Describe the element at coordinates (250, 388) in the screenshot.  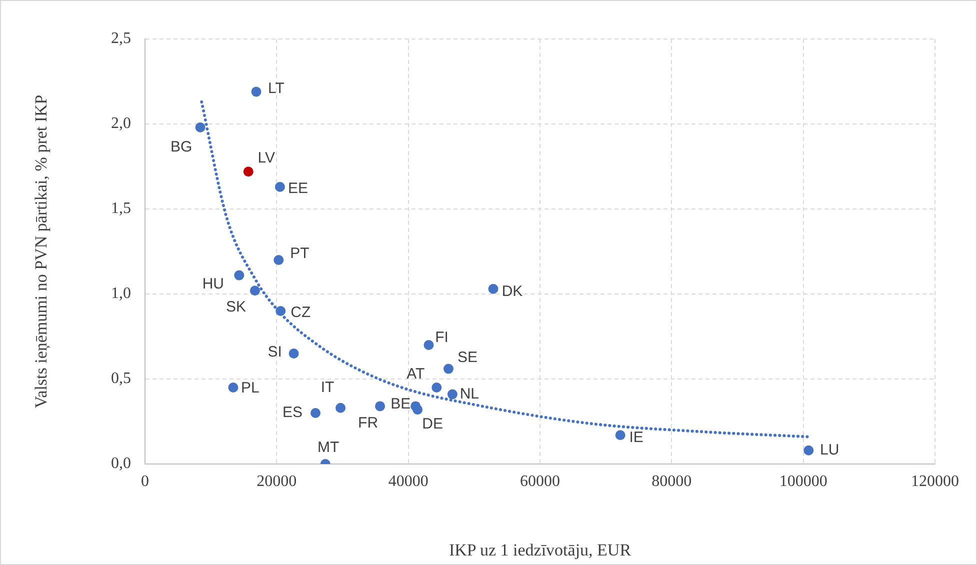
I see `data-label: PL` at that location.